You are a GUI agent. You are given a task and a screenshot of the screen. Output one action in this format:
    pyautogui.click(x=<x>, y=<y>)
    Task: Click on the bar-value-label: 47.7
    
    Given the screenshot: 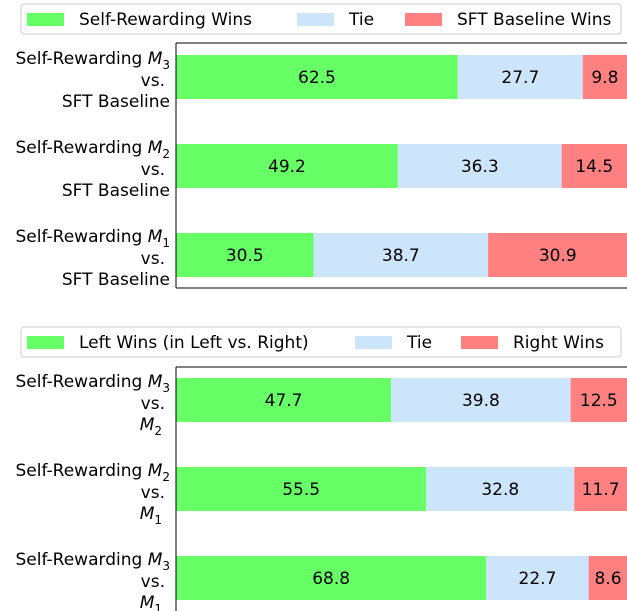 What is the action you would take?
    pyautogui.click(x=284, y=401)
    